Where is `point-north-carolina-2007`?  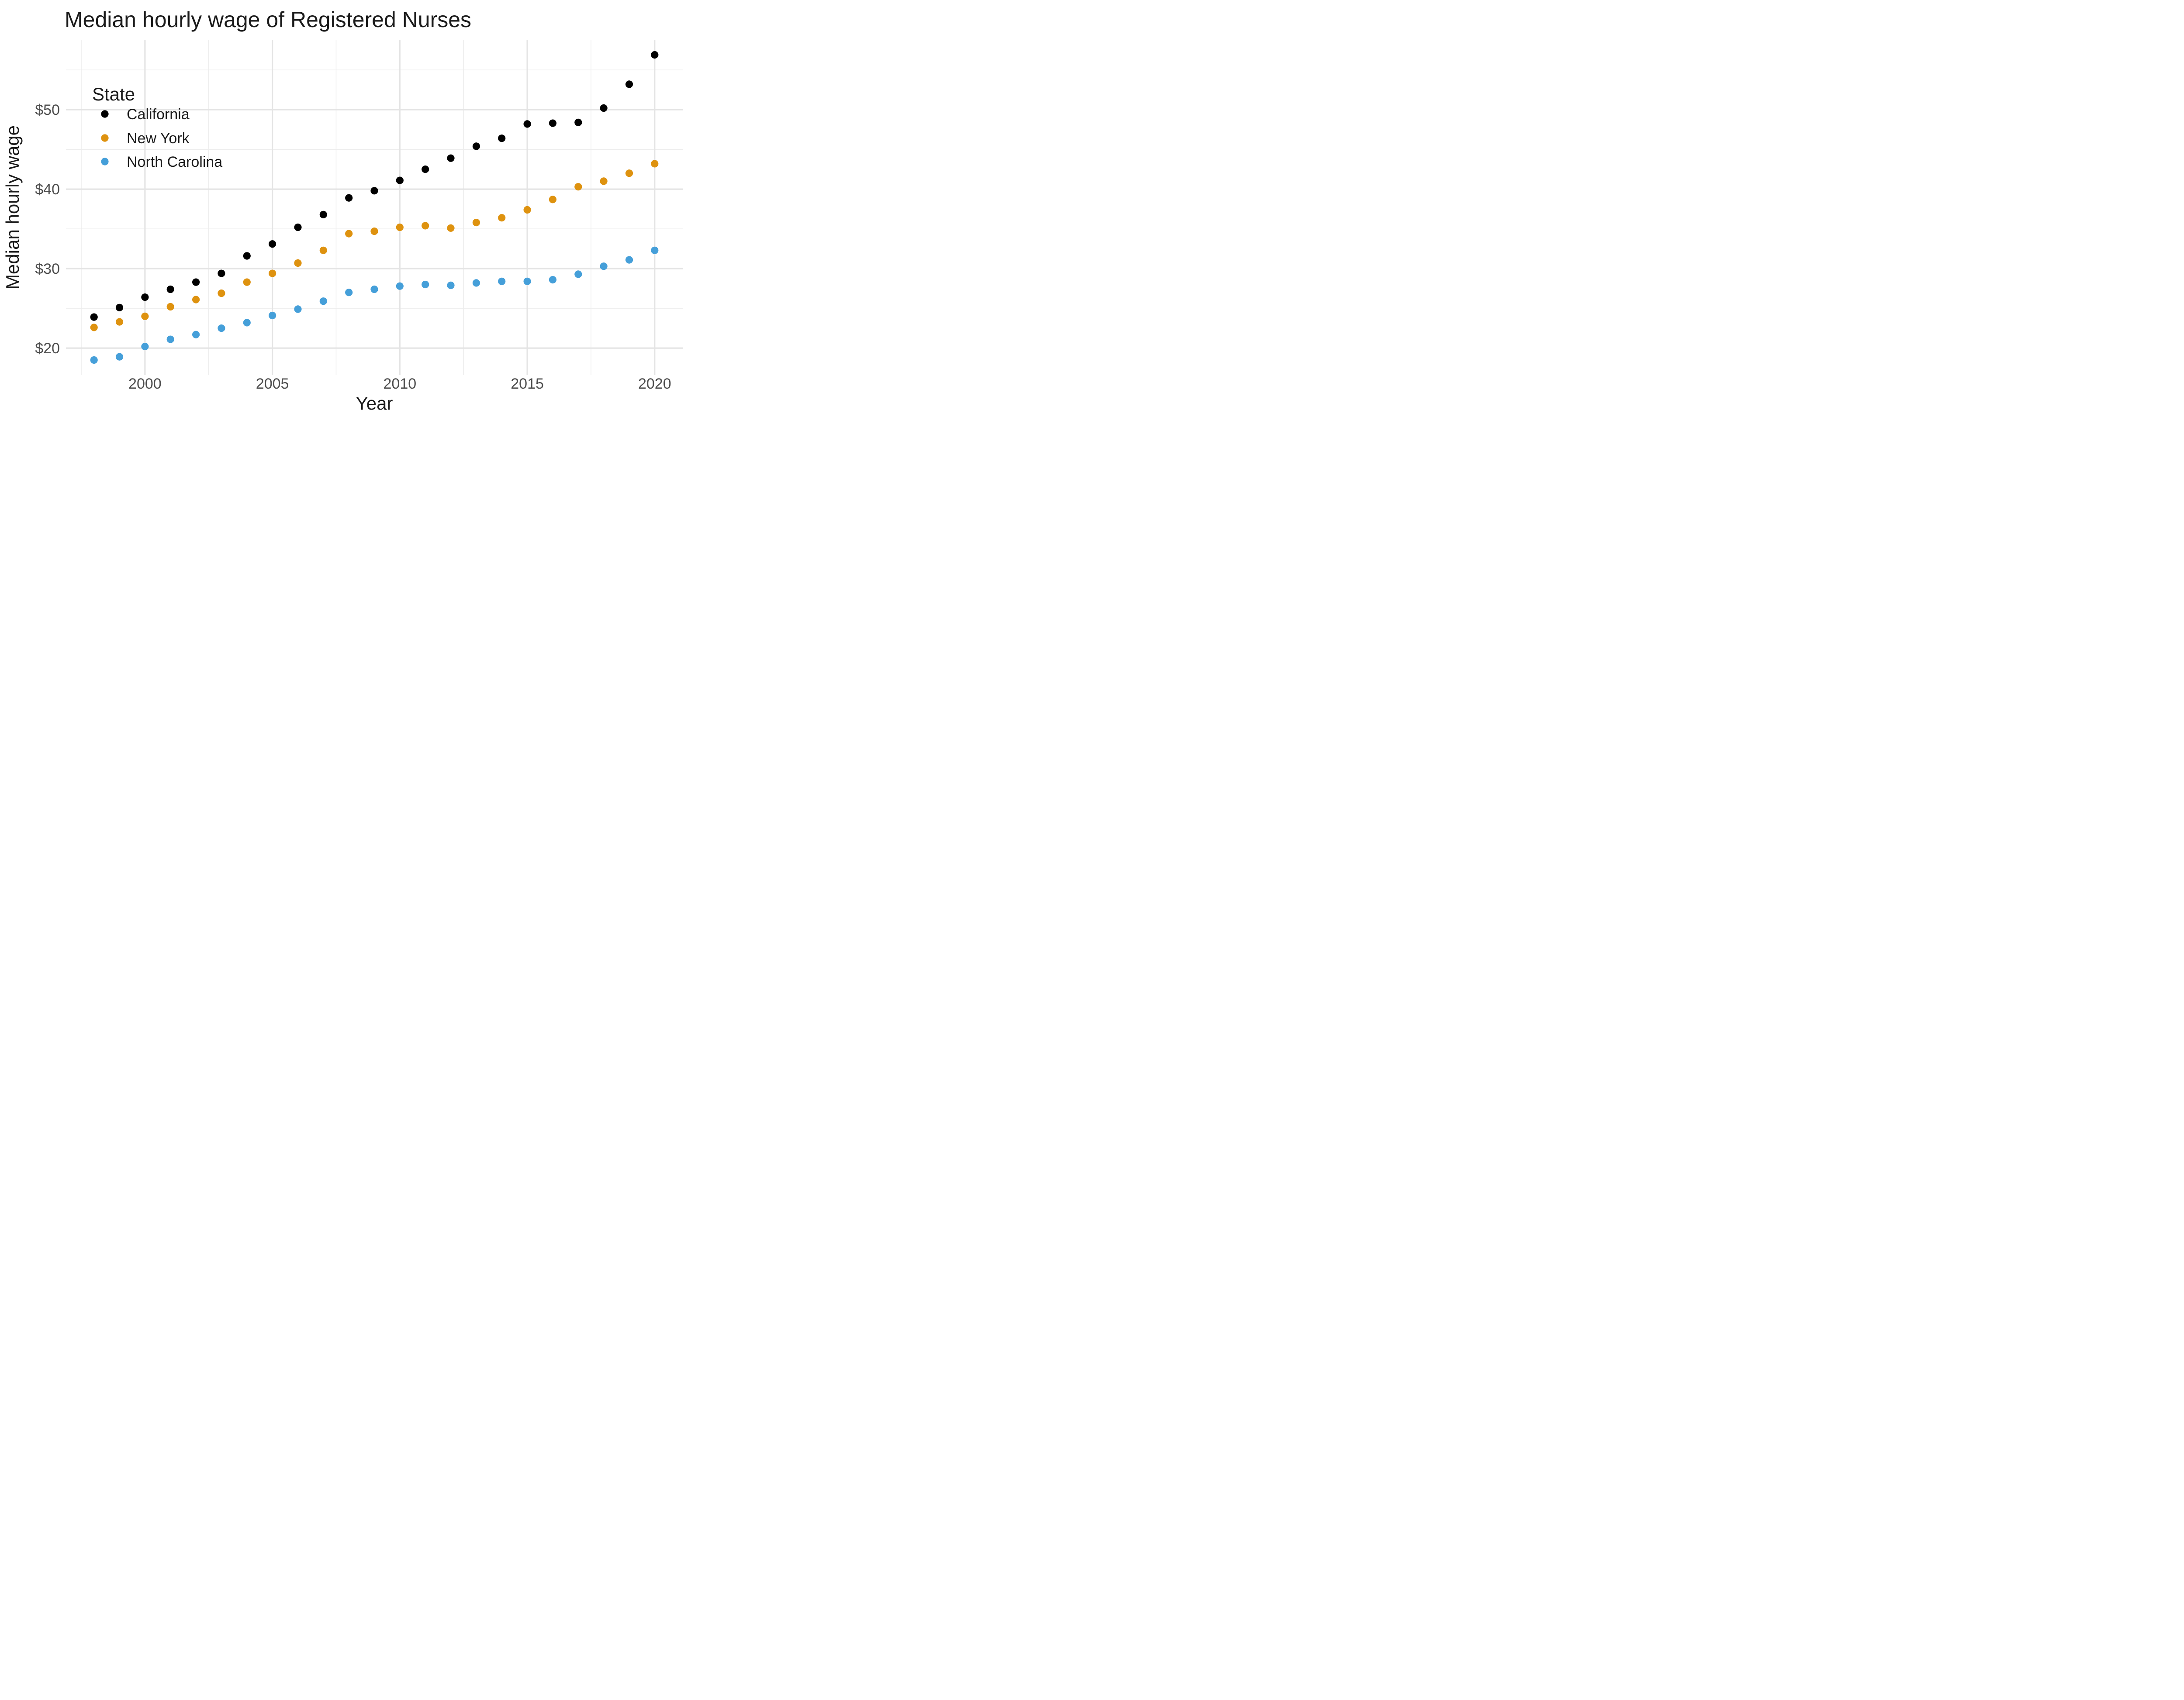
point-north-carolina-2007 is located at coordinates (323, 301).